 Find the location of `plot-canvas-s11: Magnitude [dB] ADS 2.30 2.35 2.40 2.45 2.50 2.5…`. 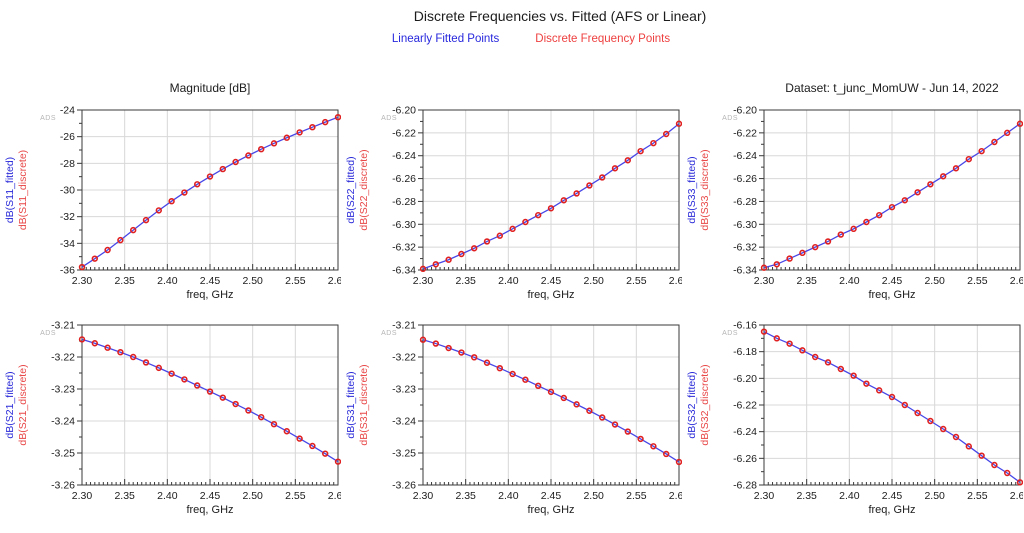

plot-canvas-s11: Magnitude [dB] ADS 2.30 2.35 2.40 2.45 2.50 2.5… is located at coordinates (174, 188).